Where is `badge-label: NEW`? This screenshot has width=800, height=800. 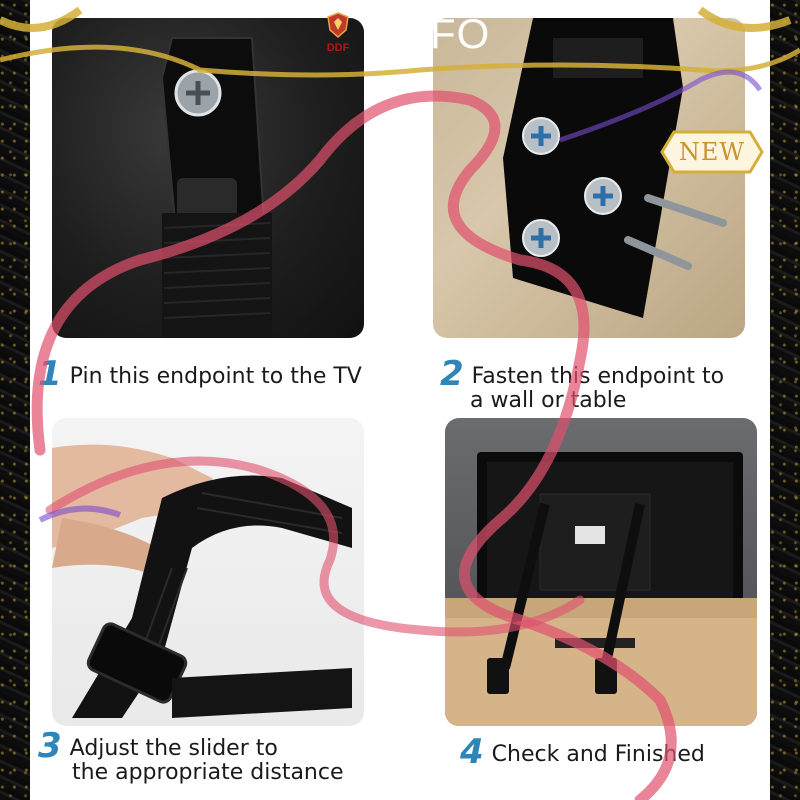 badge-label: NEW is located at coordinates (712, 152).